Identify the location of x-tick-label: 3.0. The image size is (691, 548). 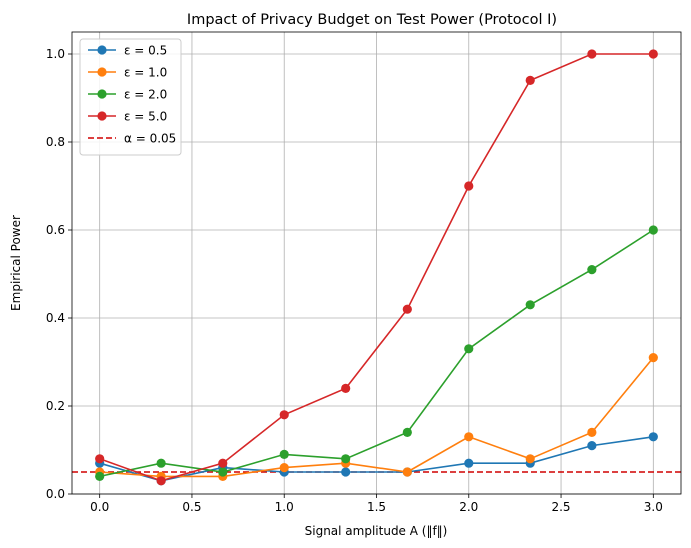
(653, 507).